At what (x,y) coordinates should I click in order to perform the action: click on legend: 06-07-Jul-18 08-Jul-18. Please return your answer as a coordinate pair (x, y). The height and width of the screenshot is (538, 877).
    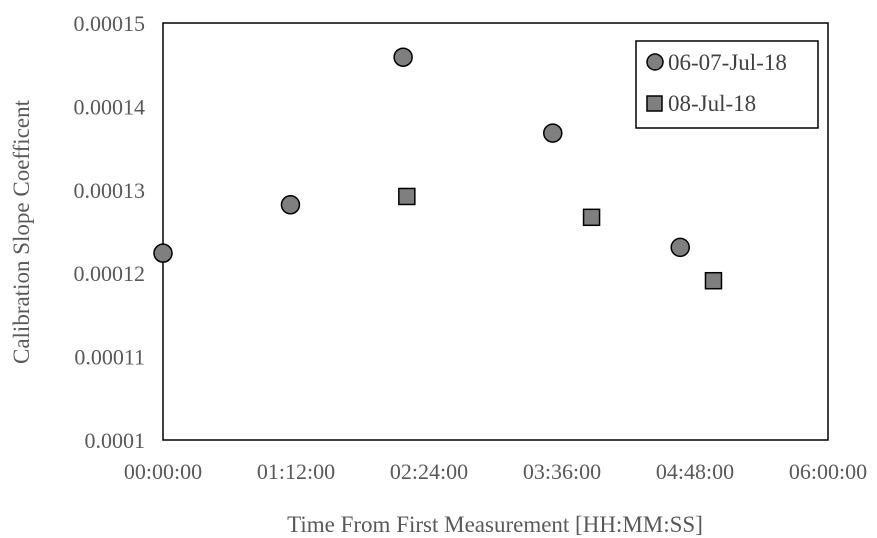
    Looking at the image, I should click on (727, 84).